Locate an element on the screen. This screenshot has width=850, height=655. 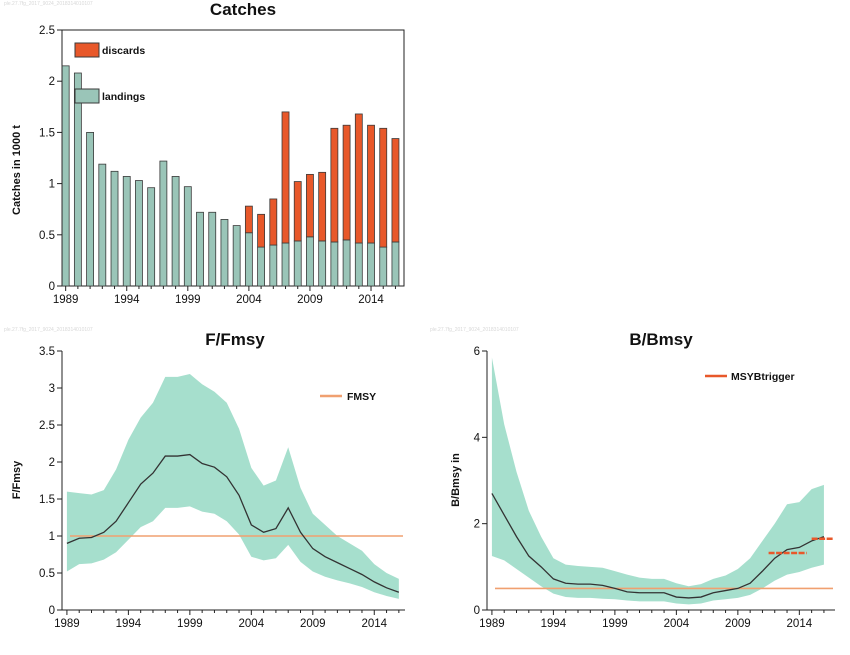
bbmsy-watermark: ple.27.7fg_2017_9024_2018314010107 is located at coordinates (474, 330).